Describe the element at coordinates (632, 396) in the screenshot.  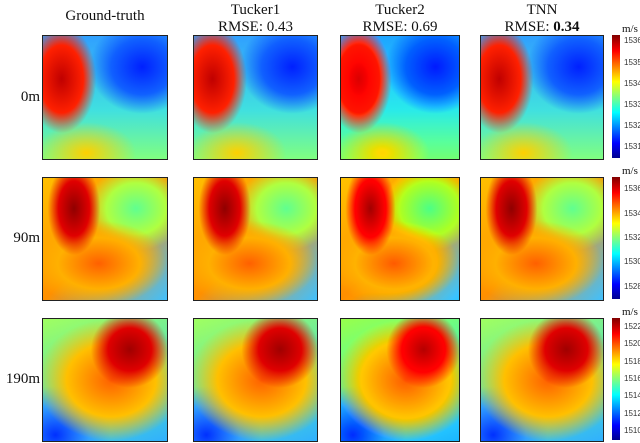
I see `colorbar-tick: 1514` at that location.